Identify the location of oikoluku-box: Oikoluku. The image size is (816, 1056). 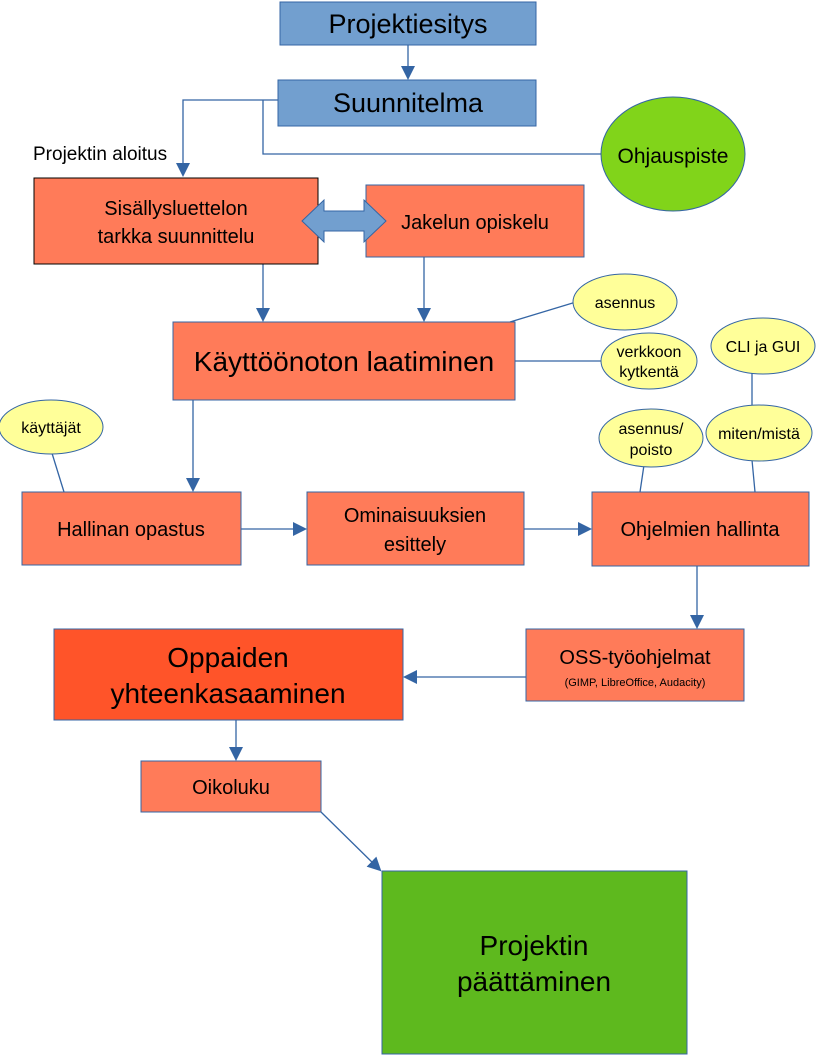
(231, 786).